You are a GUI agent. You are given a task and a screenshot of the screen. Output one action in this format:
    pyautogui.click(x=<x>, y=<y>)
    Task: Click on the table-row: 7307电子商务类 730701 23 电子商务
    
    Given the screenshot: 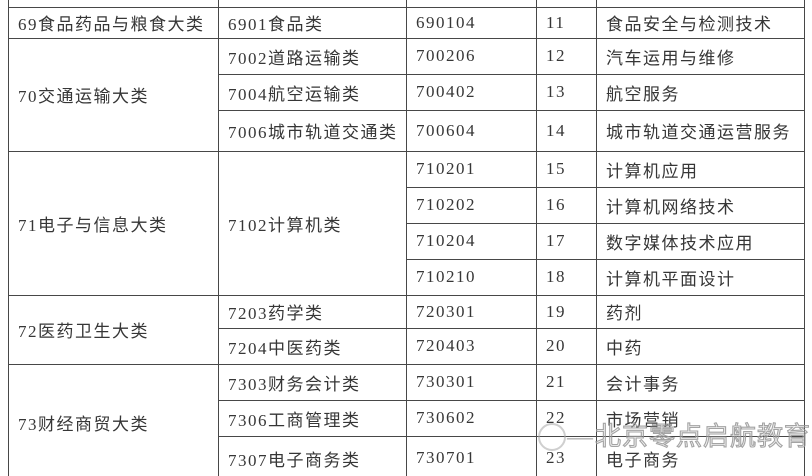 What is the action you would take?
    pyautogui.click(x=407, y=455)
    